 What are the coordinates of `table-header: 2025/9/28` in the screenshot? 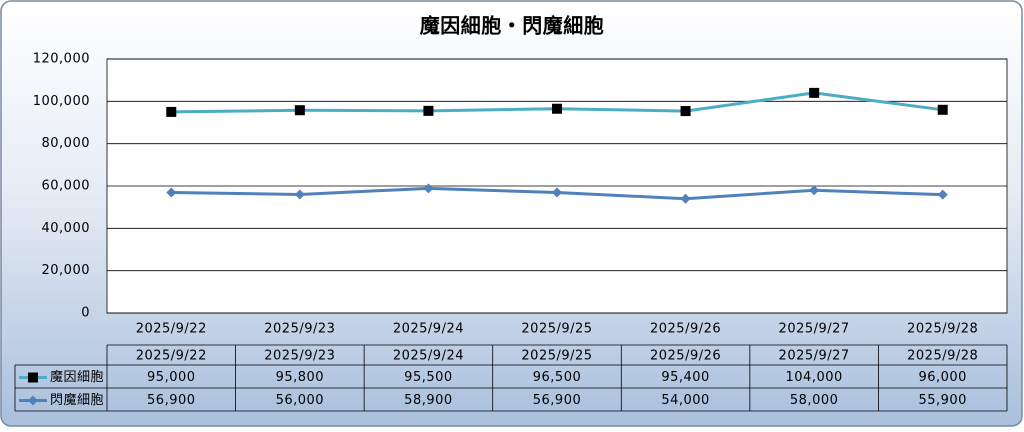 It's located at (942, 356).